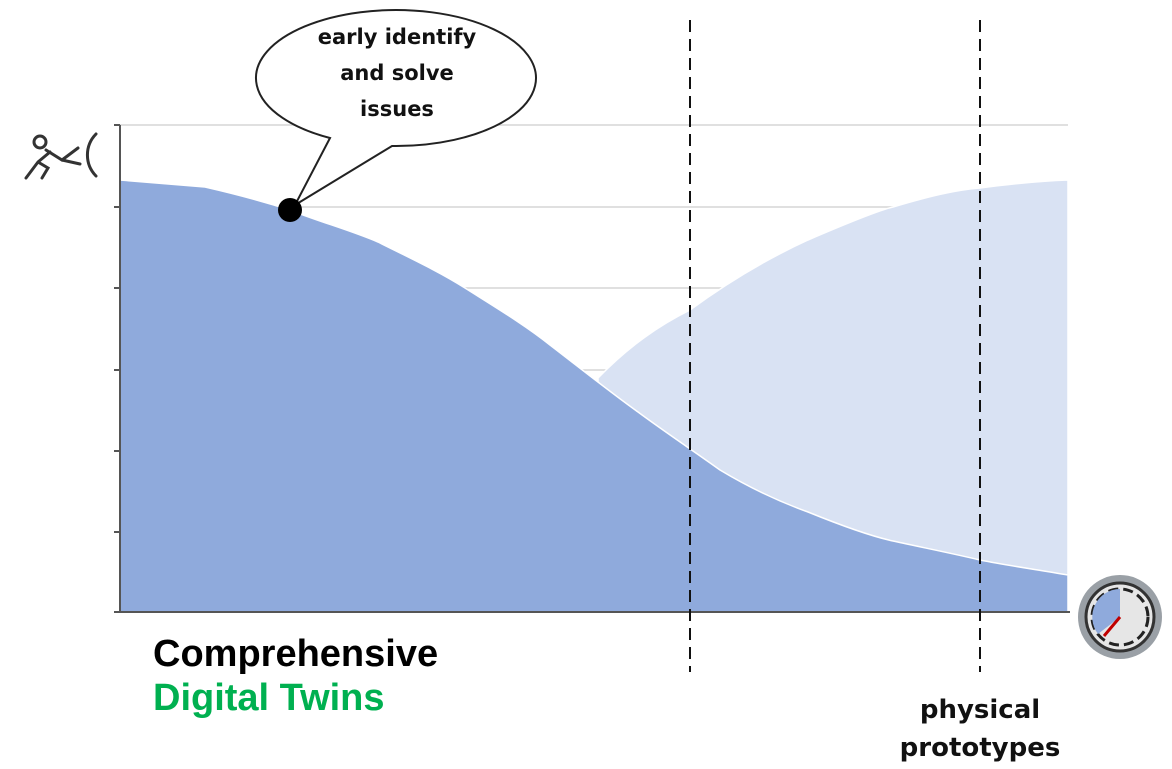 The height and width of the screenshot is (769, 1172). What do you see at coordinates (980, 710) in the screenshot?
I see `marker-label: physical` at bounding box center [980, 710].